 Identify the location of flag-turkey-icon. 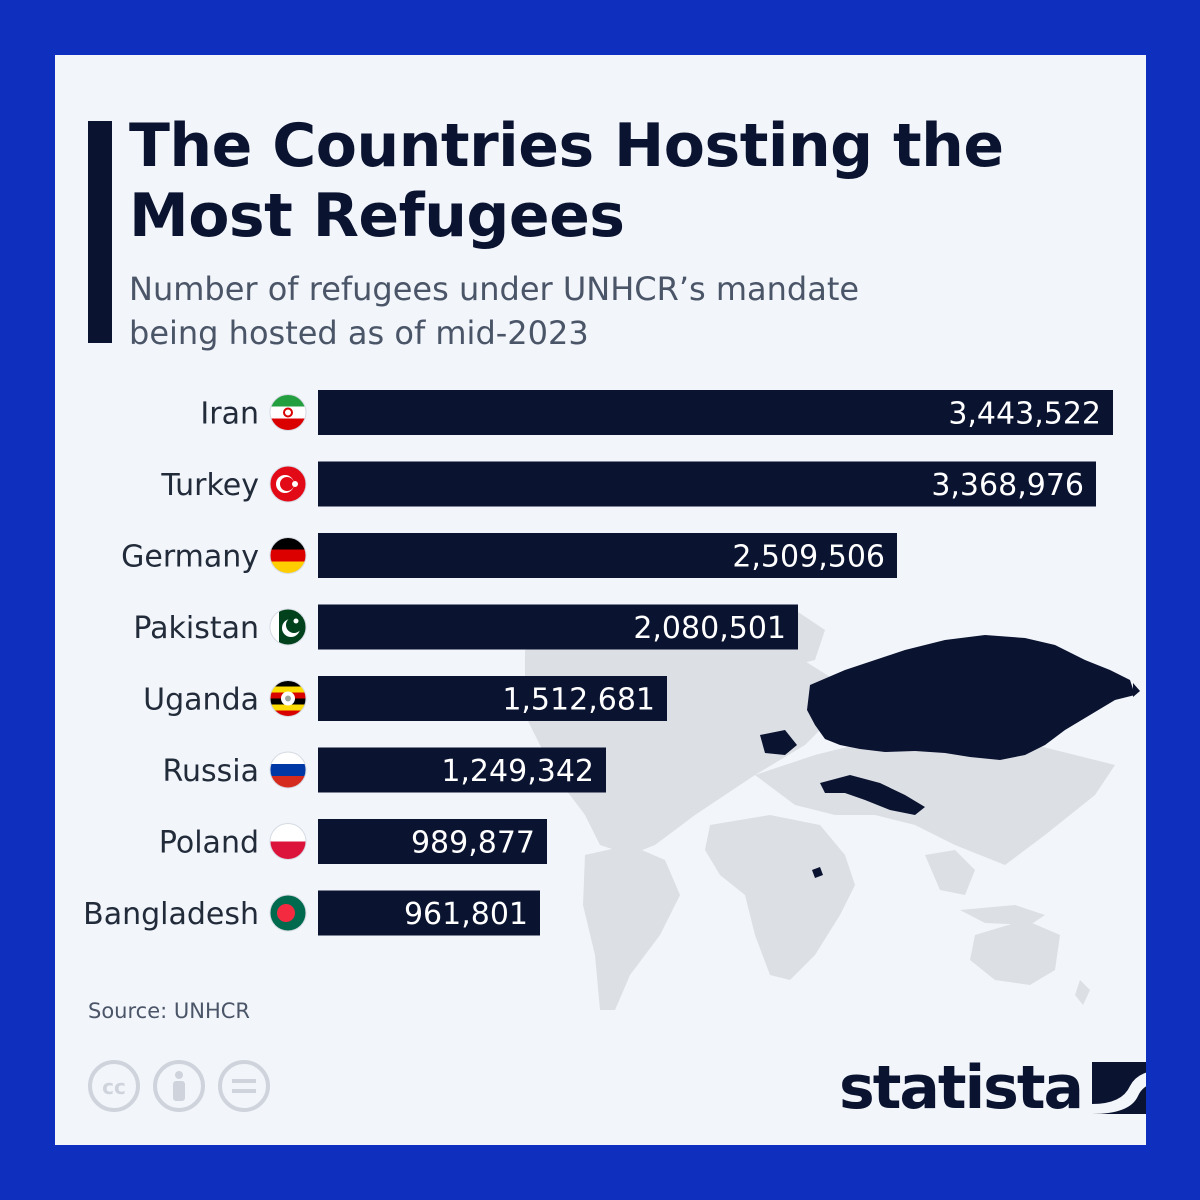
(288, 484).